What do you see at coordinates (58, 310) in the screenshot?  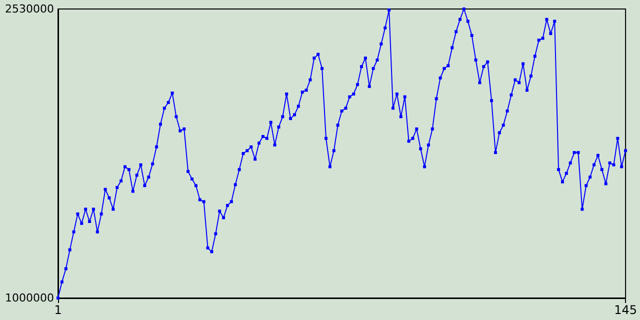 I see `x-tick-label: 1` at bounding box center [58, 310].